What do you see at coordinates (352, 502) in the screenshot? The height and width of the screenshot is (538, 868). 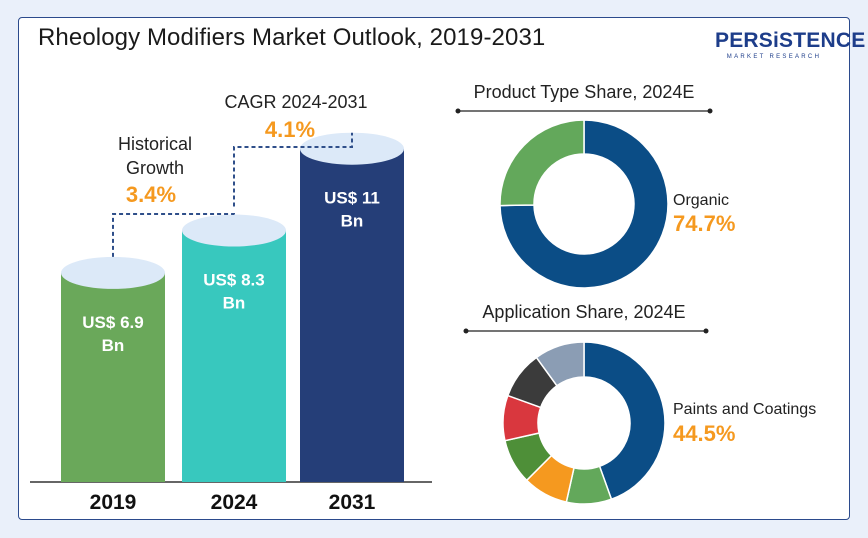 I see `bar-category-label: 2031` at bounding box center [352, 502].